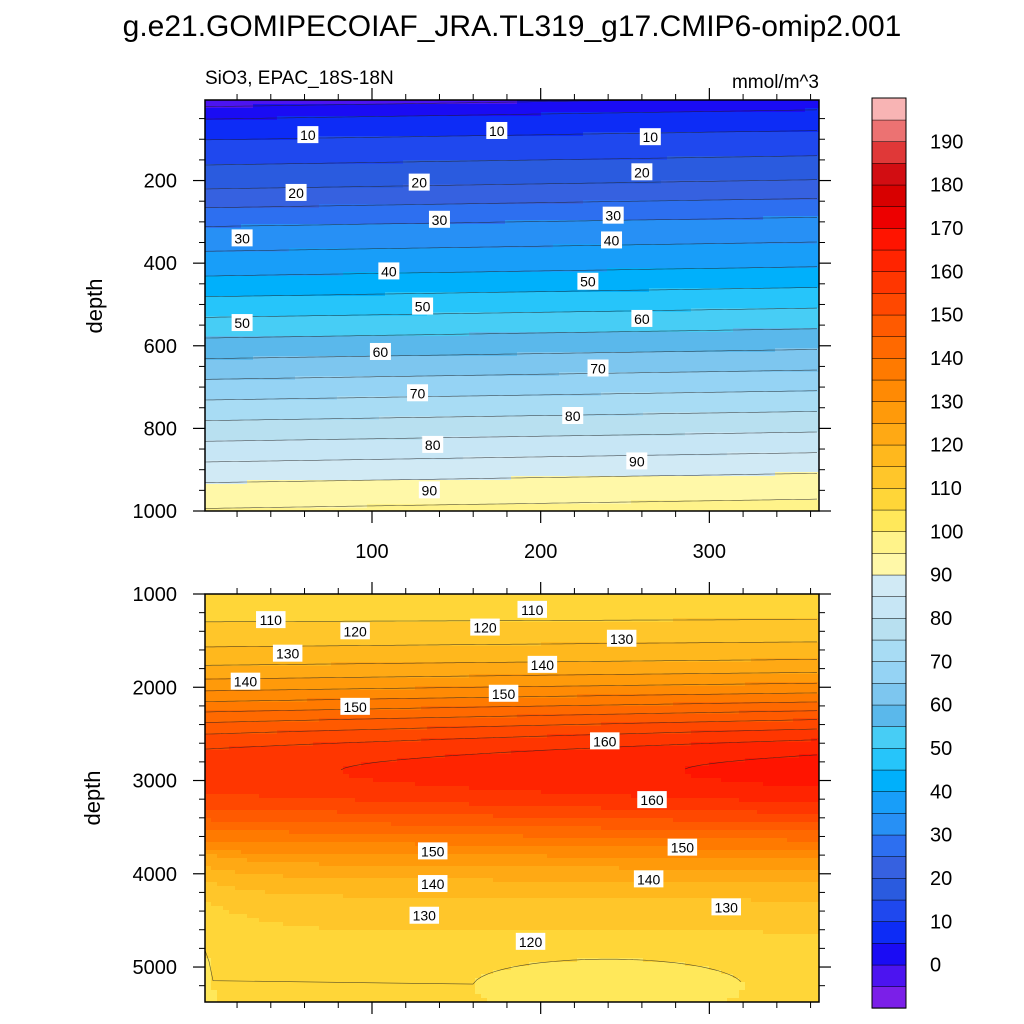  I want to click on colorbar-level-label: 190, so click(946, 142).